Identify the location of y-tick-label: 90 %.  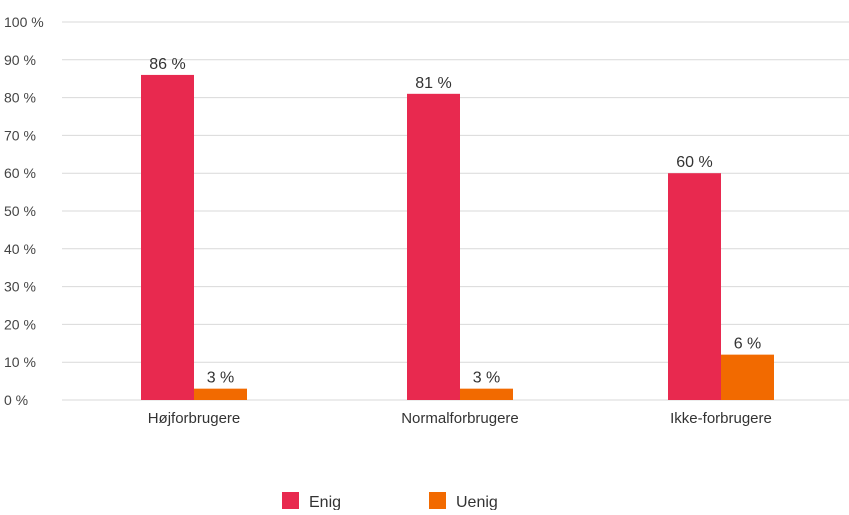
(20, 60).